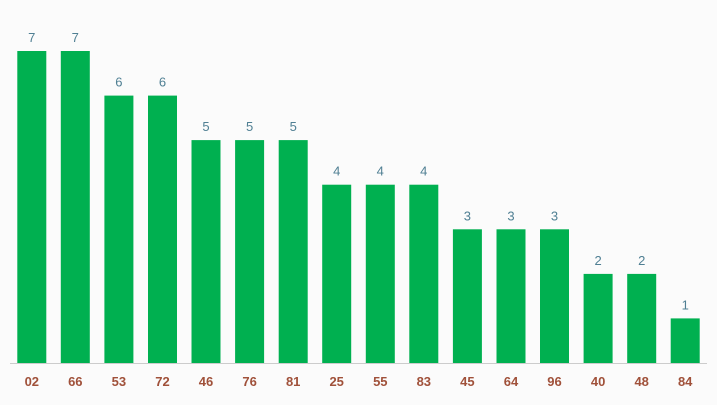 The image size is (717, 405). I want to click on value-label-84: 1, so click(685, 304).